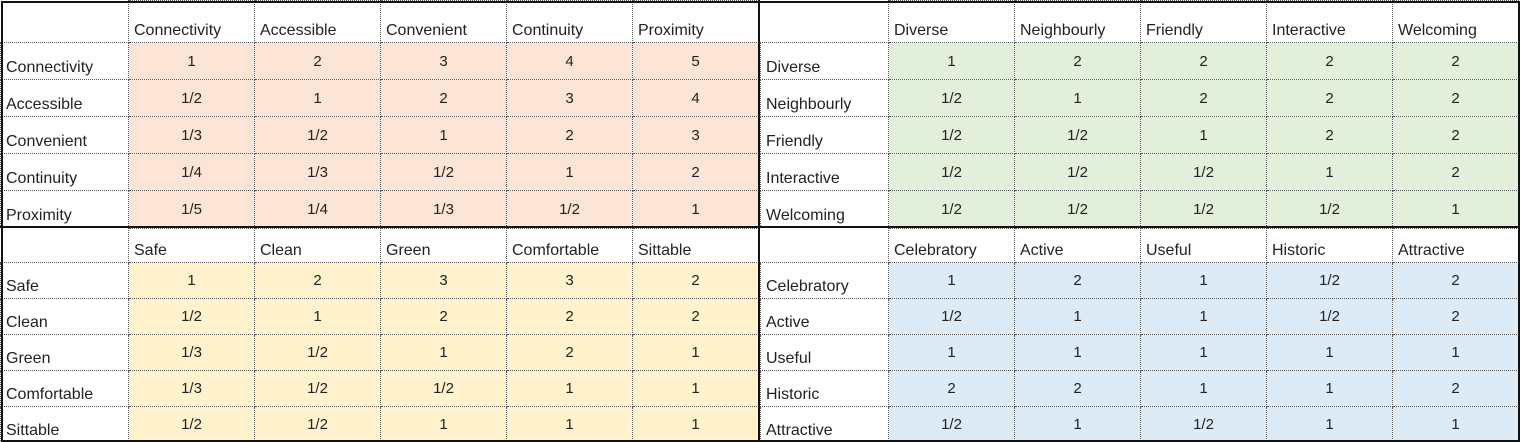 The height and width of the screenshot is (442, 1520). What do you see at coordinates (824, 424) in the screenshot?
I see `row-label: Attractive` at bounding box center [824, 424].